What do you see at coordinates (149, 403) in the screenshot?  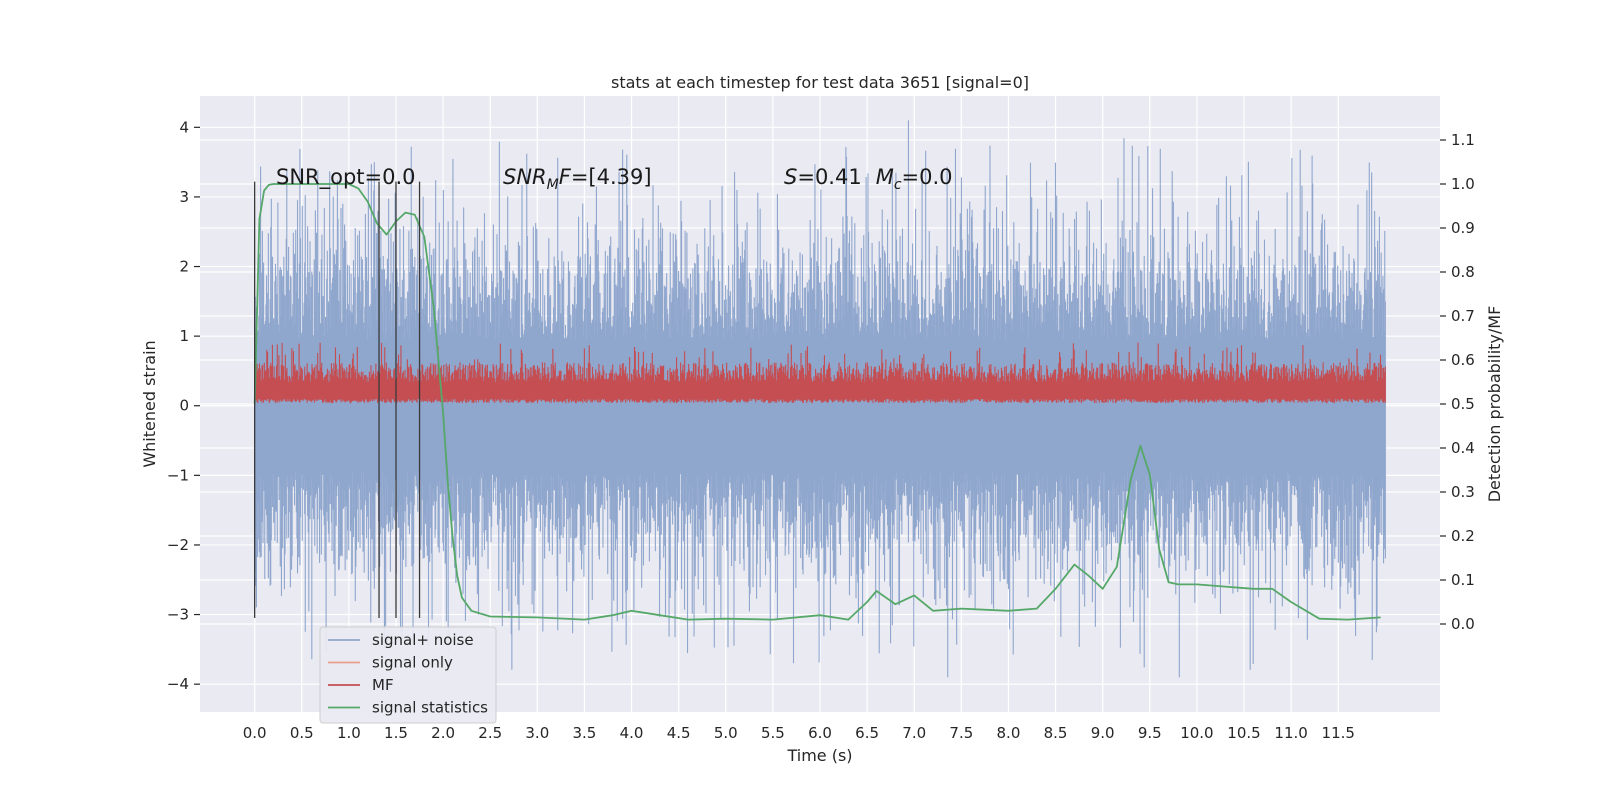 I see `y-axis-label: Whitened strain` at bounding box center [149, 403].